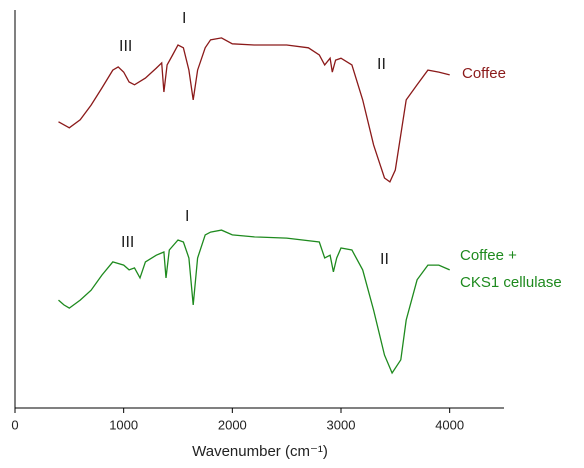 The image size is (584, 468). I want to click on x-axis-label: Wavenumber (cm⁻¹), so click(260, 451).